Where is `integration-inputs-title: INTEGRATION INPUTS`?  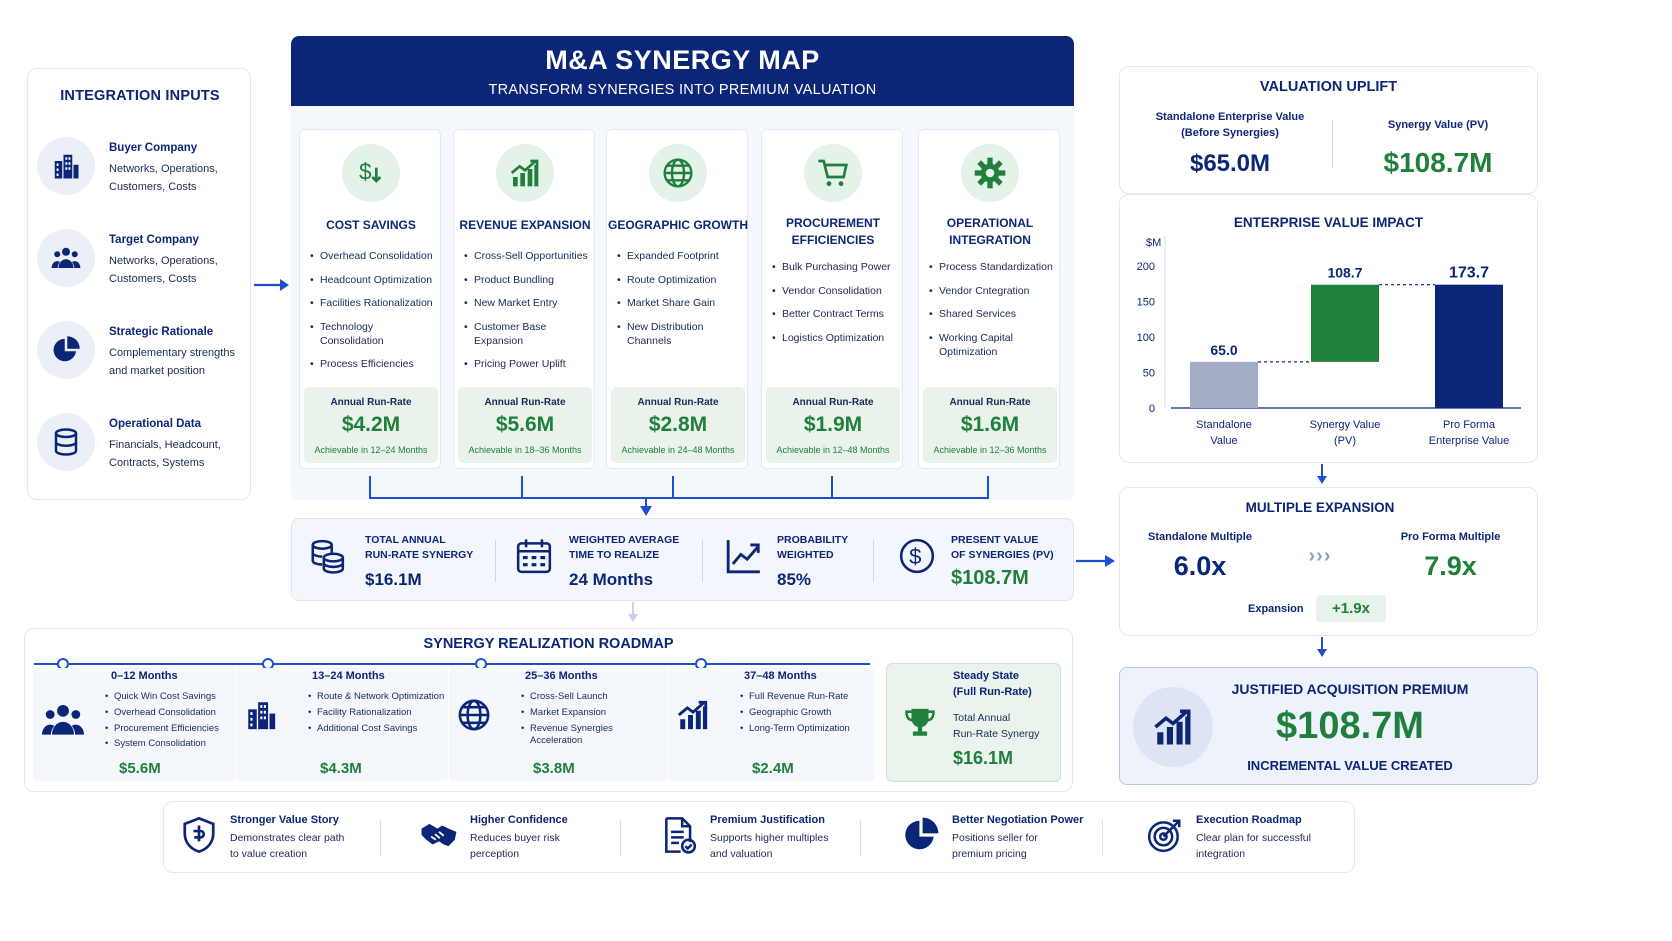
integration-inputs-title: INTEGRATION INPUTS is located at coordinates (140, 96).